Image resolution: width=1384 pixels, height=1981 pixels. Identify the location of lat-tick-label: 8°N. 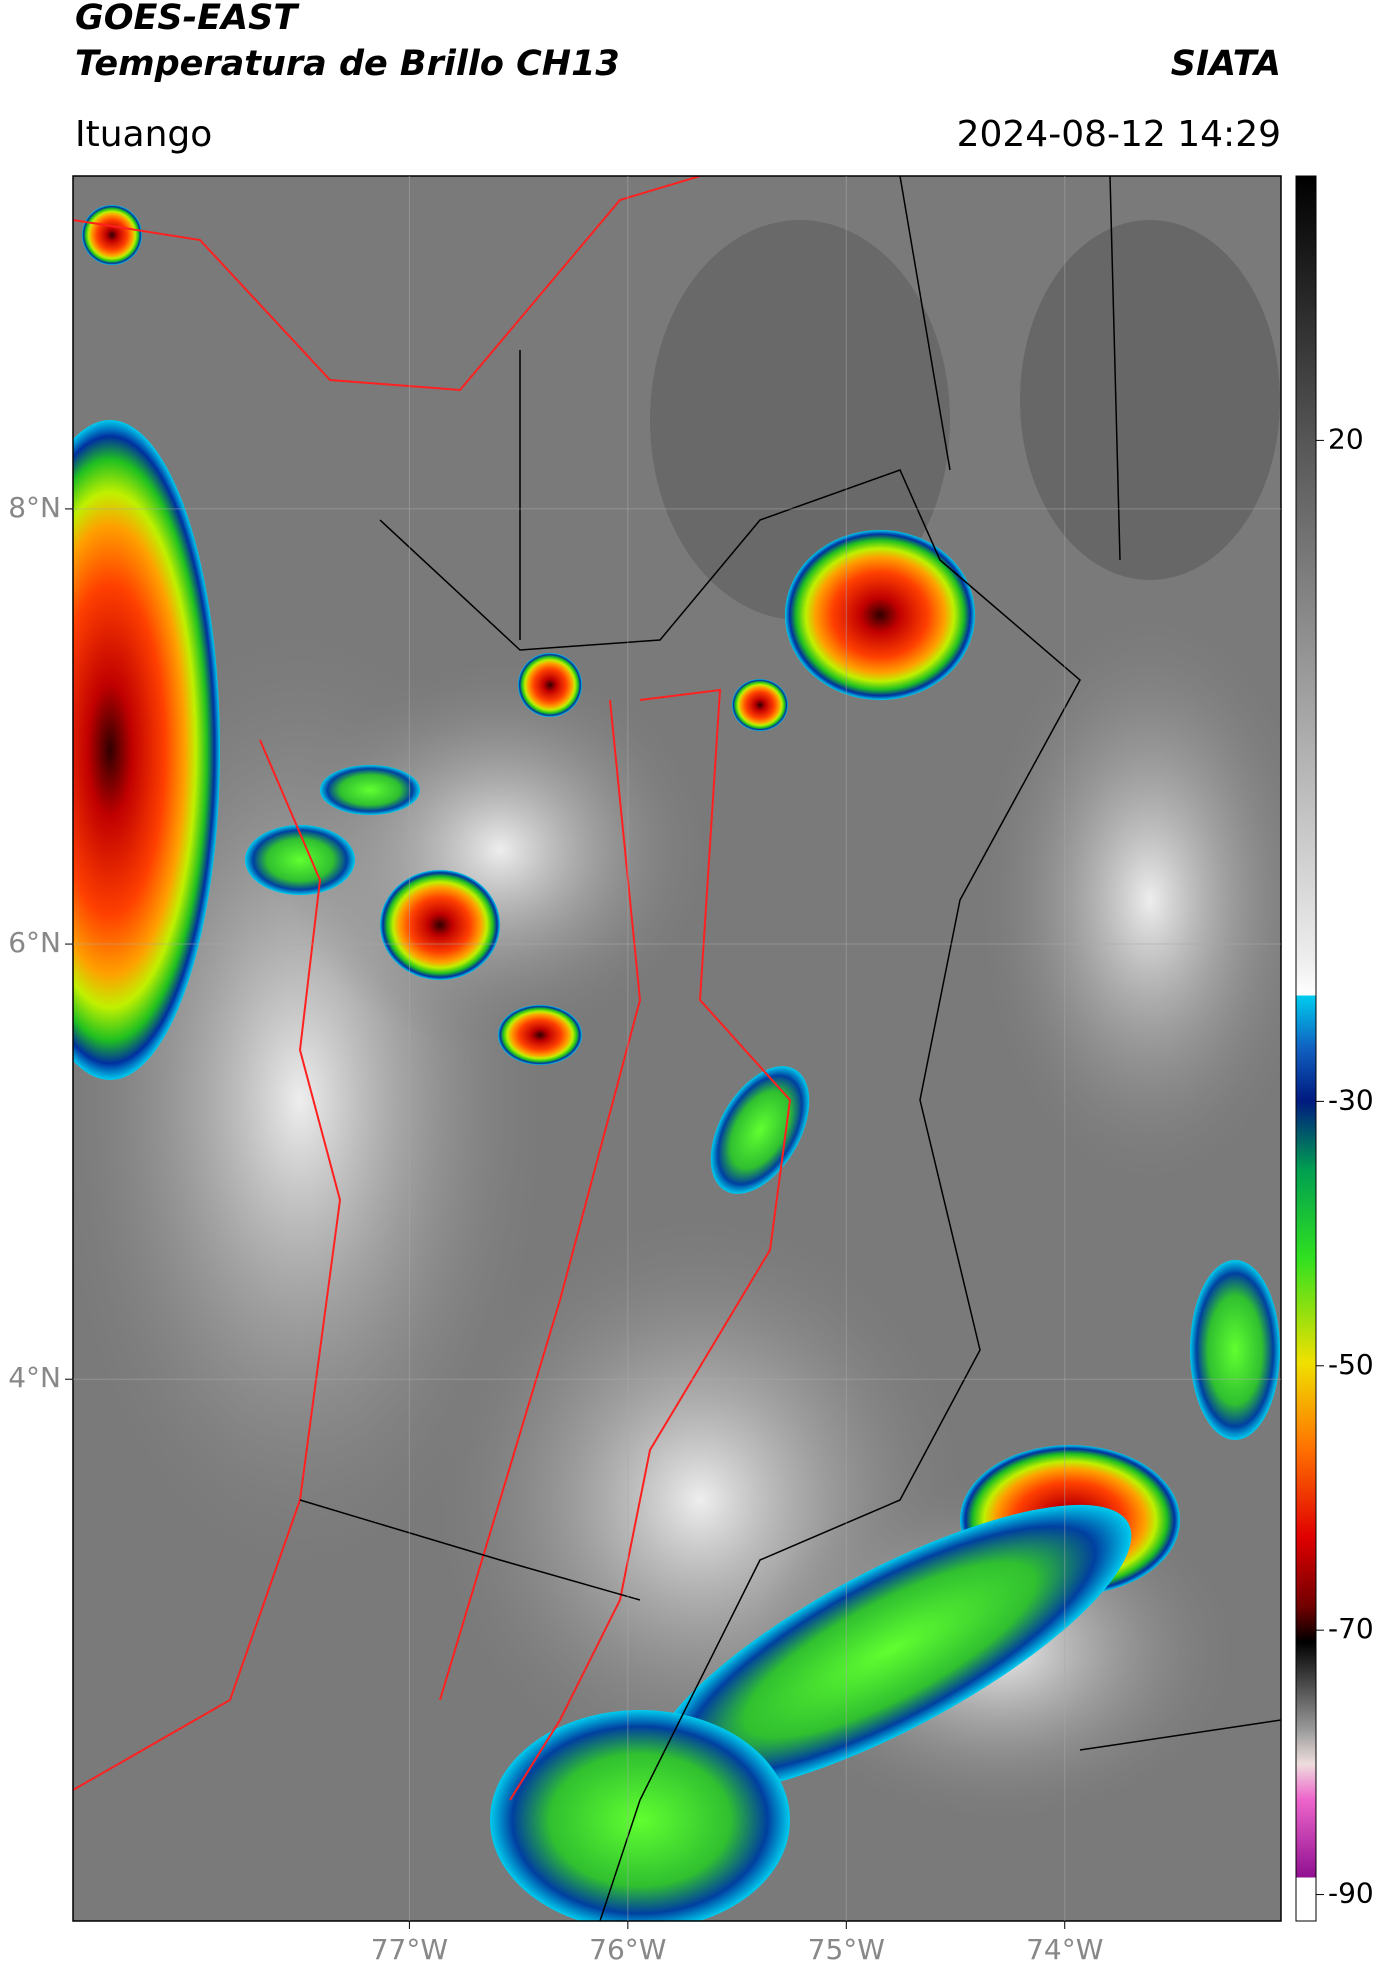
(34, 507).